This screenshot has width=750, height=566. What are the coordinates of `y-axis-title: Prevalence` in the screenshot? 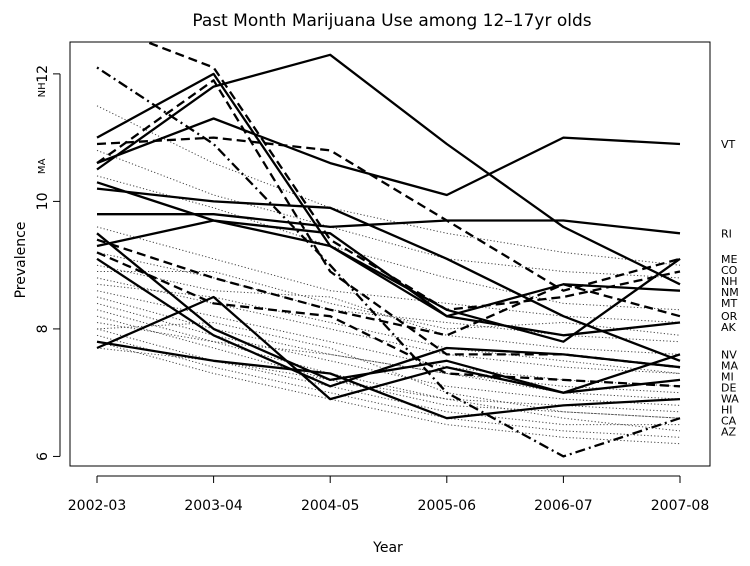 It's located at (21, 260).